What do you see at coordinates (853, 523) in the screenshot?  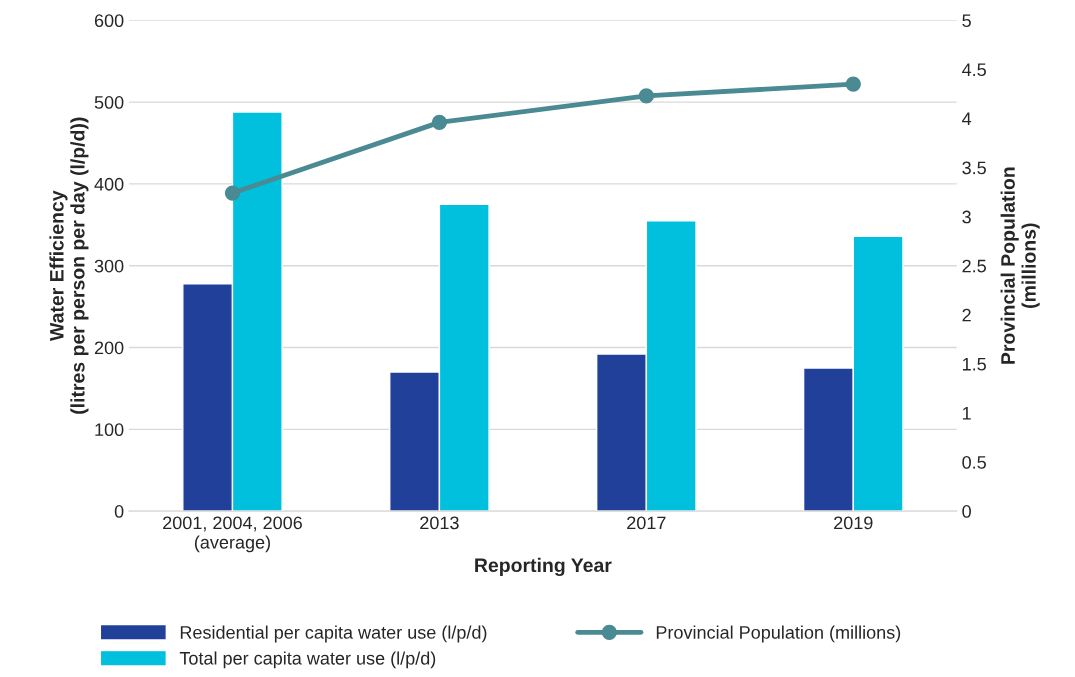 I see `x-tick-label: 2019` at bounding box center [853, 523].